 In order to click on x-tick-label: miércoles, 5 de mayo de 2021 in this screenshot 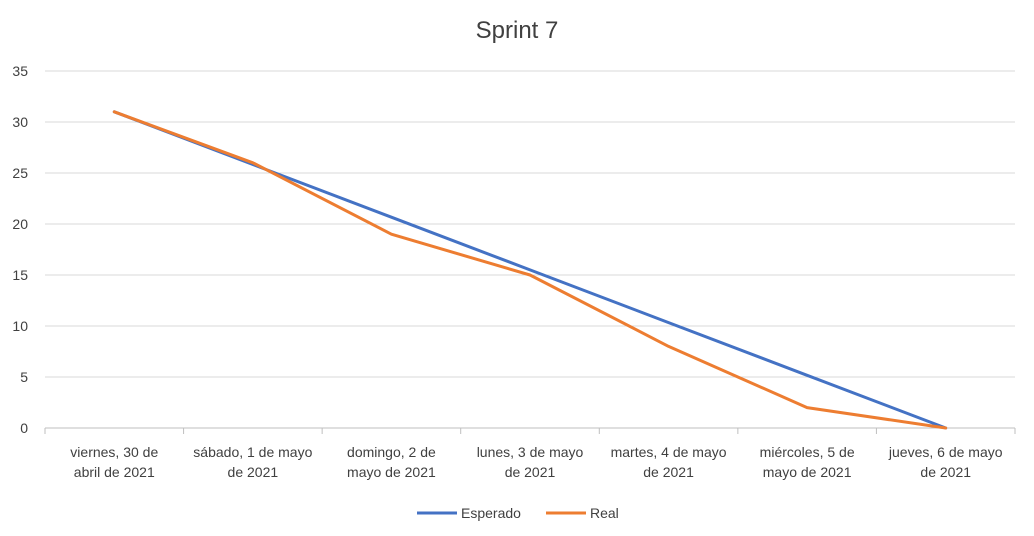, I will do `click(807, 462)`.